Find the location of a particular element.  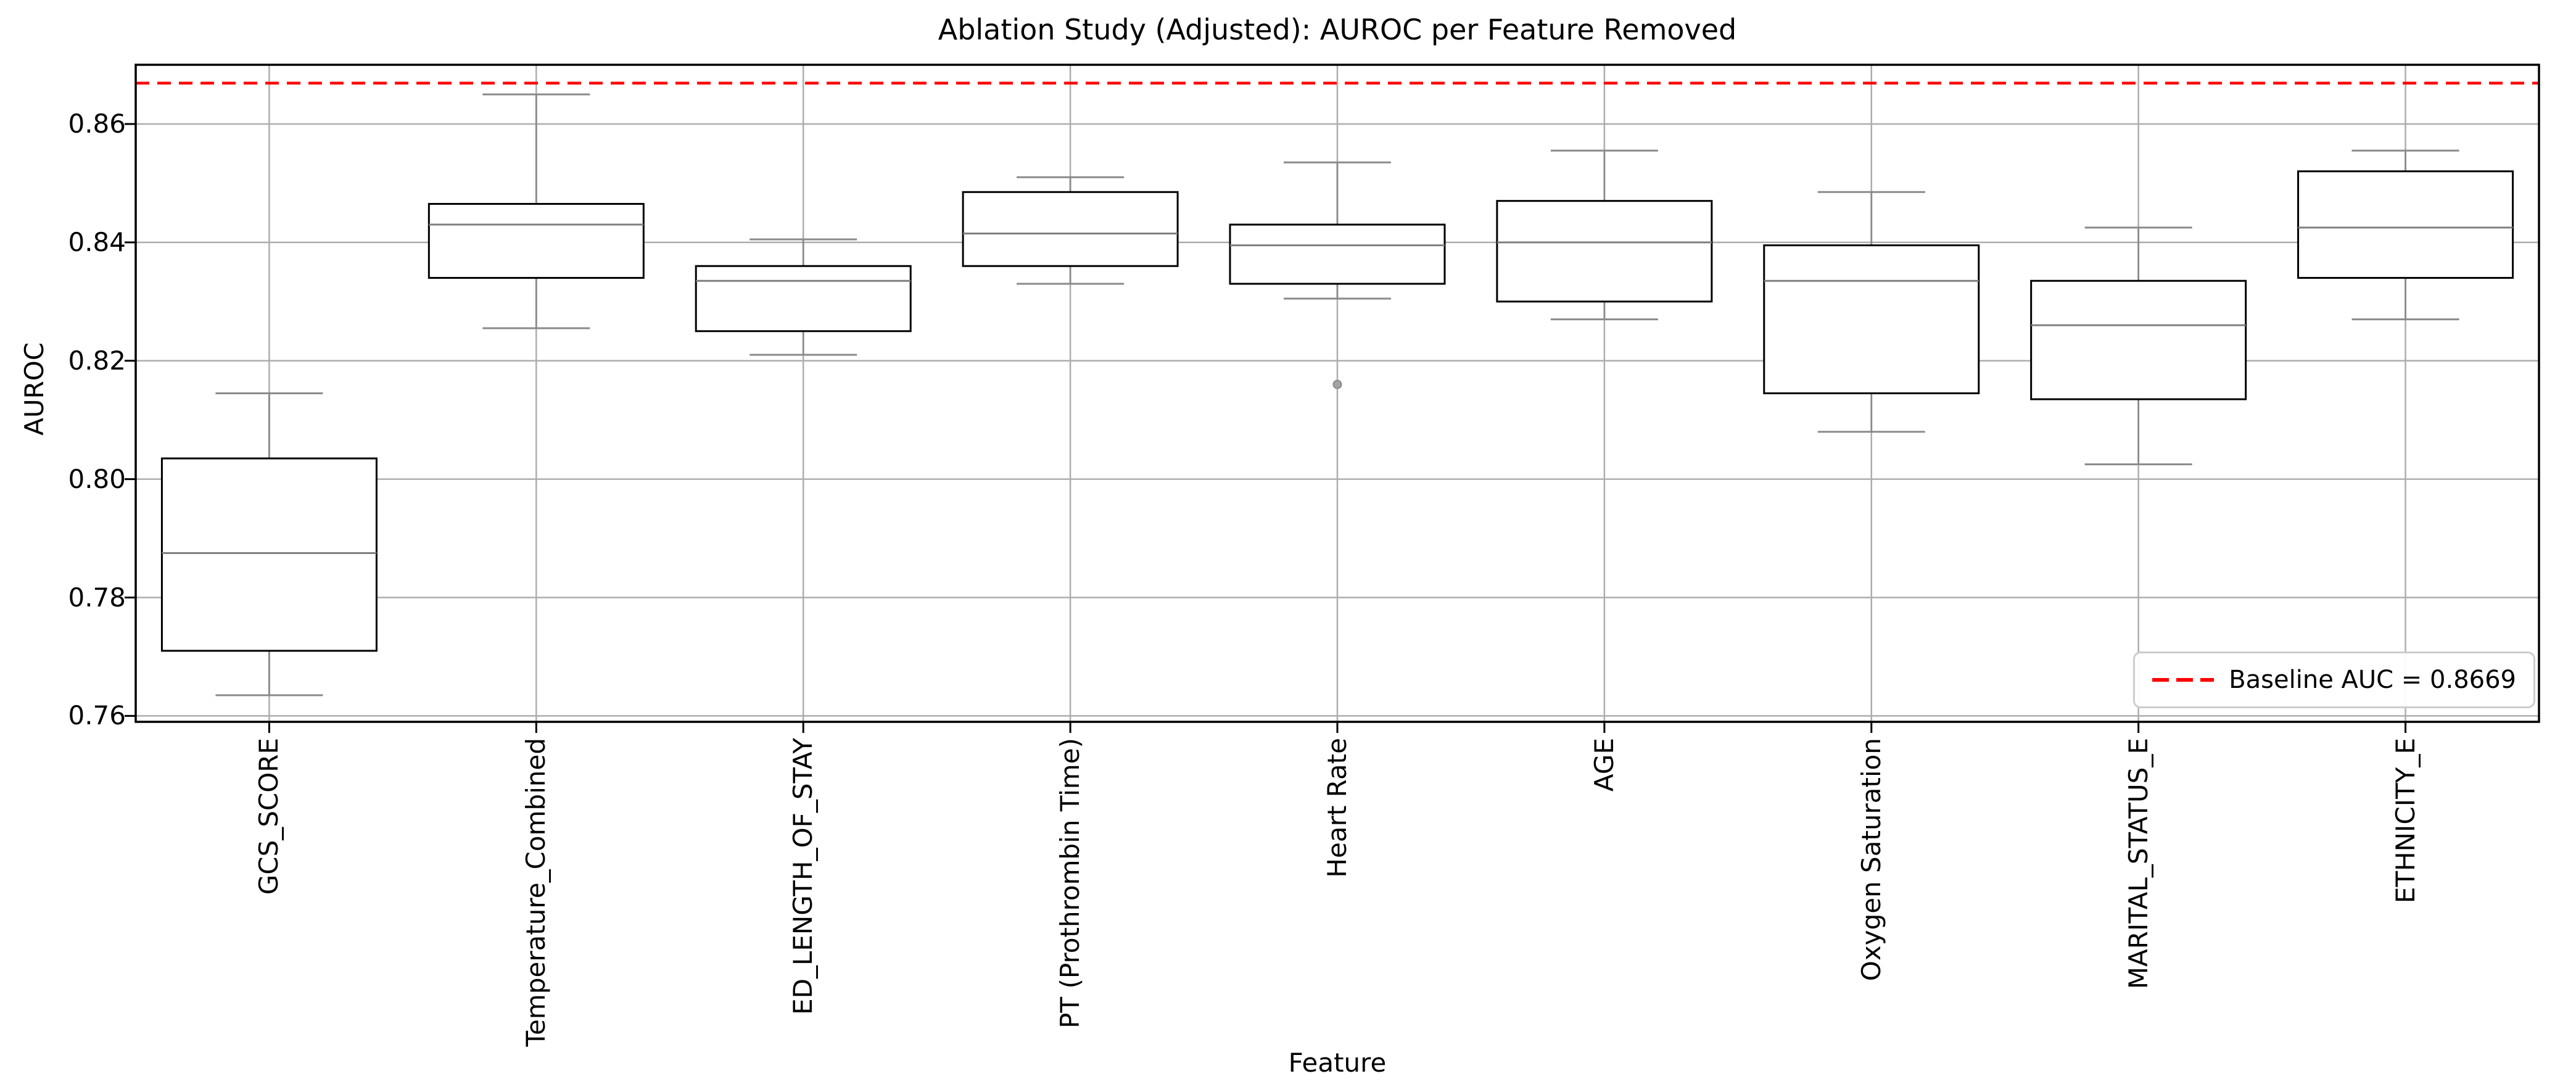

legend-dashed-line-icon is located at coordinates (2183, 680).